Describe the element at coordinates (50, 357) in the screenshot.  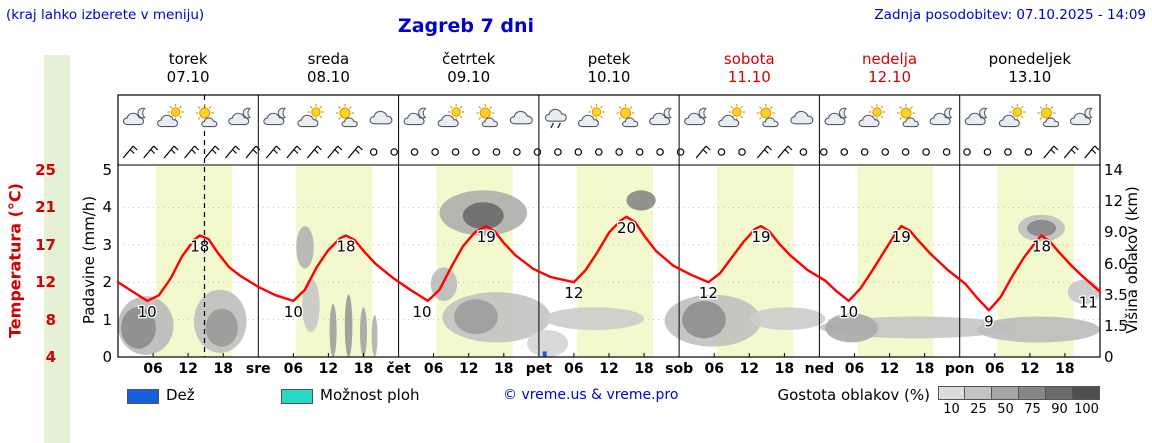
I see `temperature-tick: 4` at that location.